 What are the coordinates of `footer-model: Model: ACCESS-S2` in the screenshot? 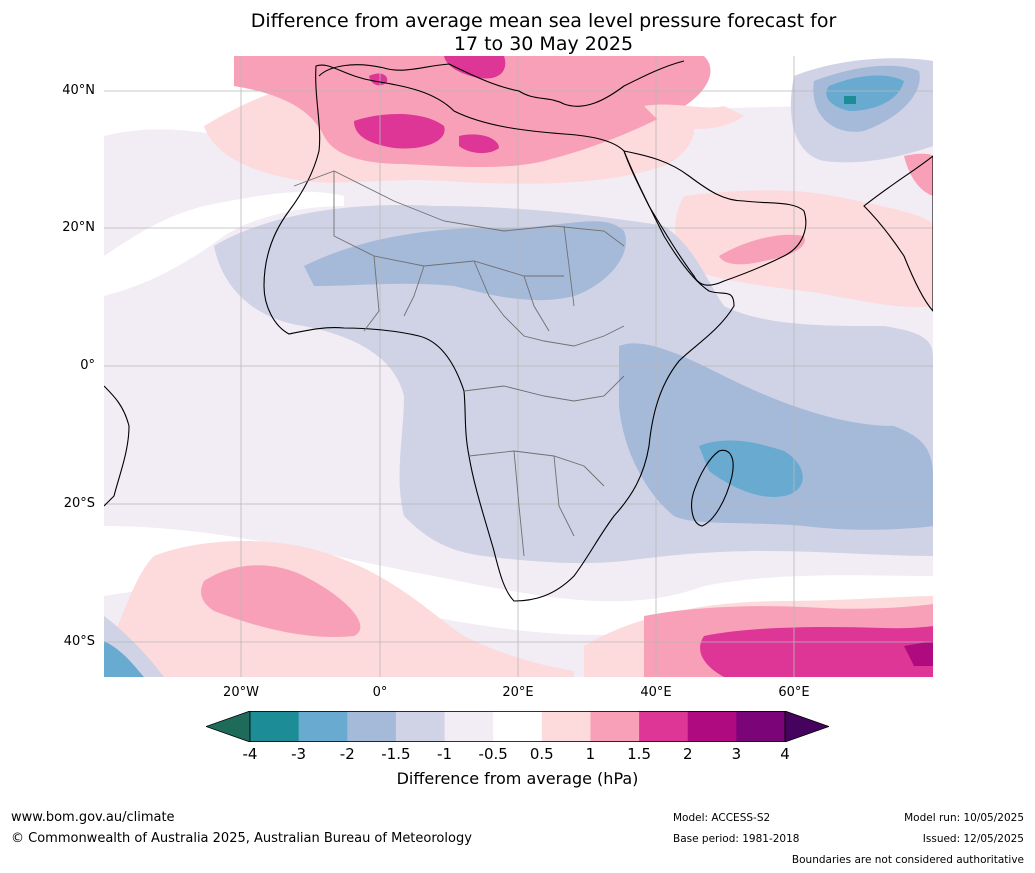 It's located at (722, 818).